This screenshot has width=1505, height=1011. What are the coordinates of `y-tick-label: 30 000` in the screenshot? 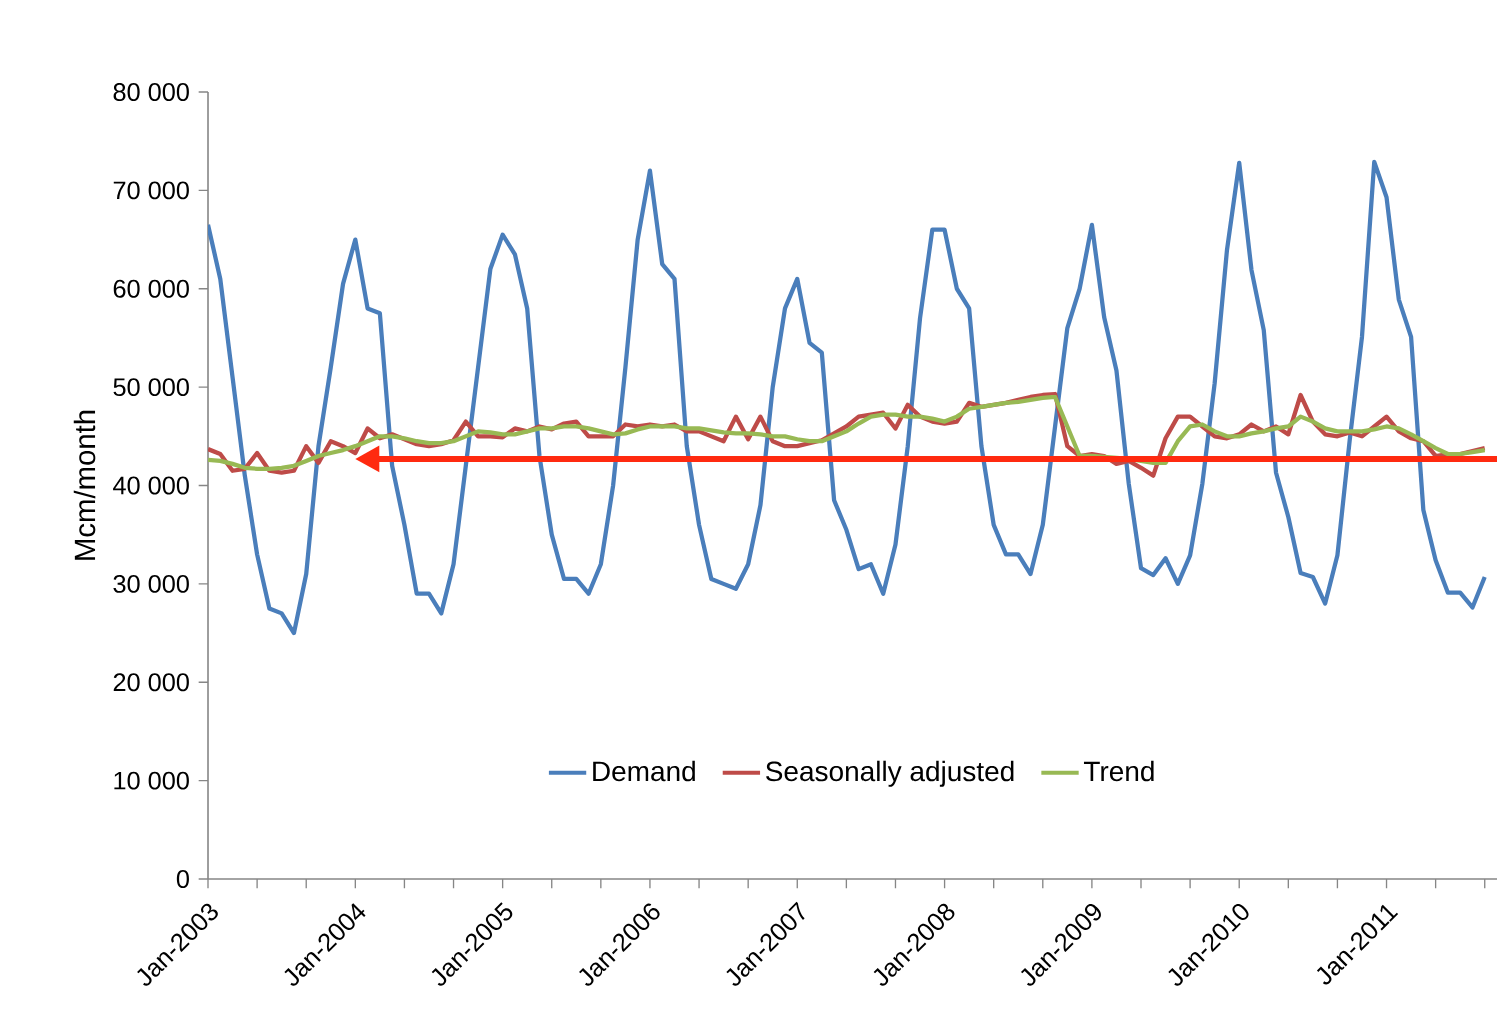 It's located at (151, 583).